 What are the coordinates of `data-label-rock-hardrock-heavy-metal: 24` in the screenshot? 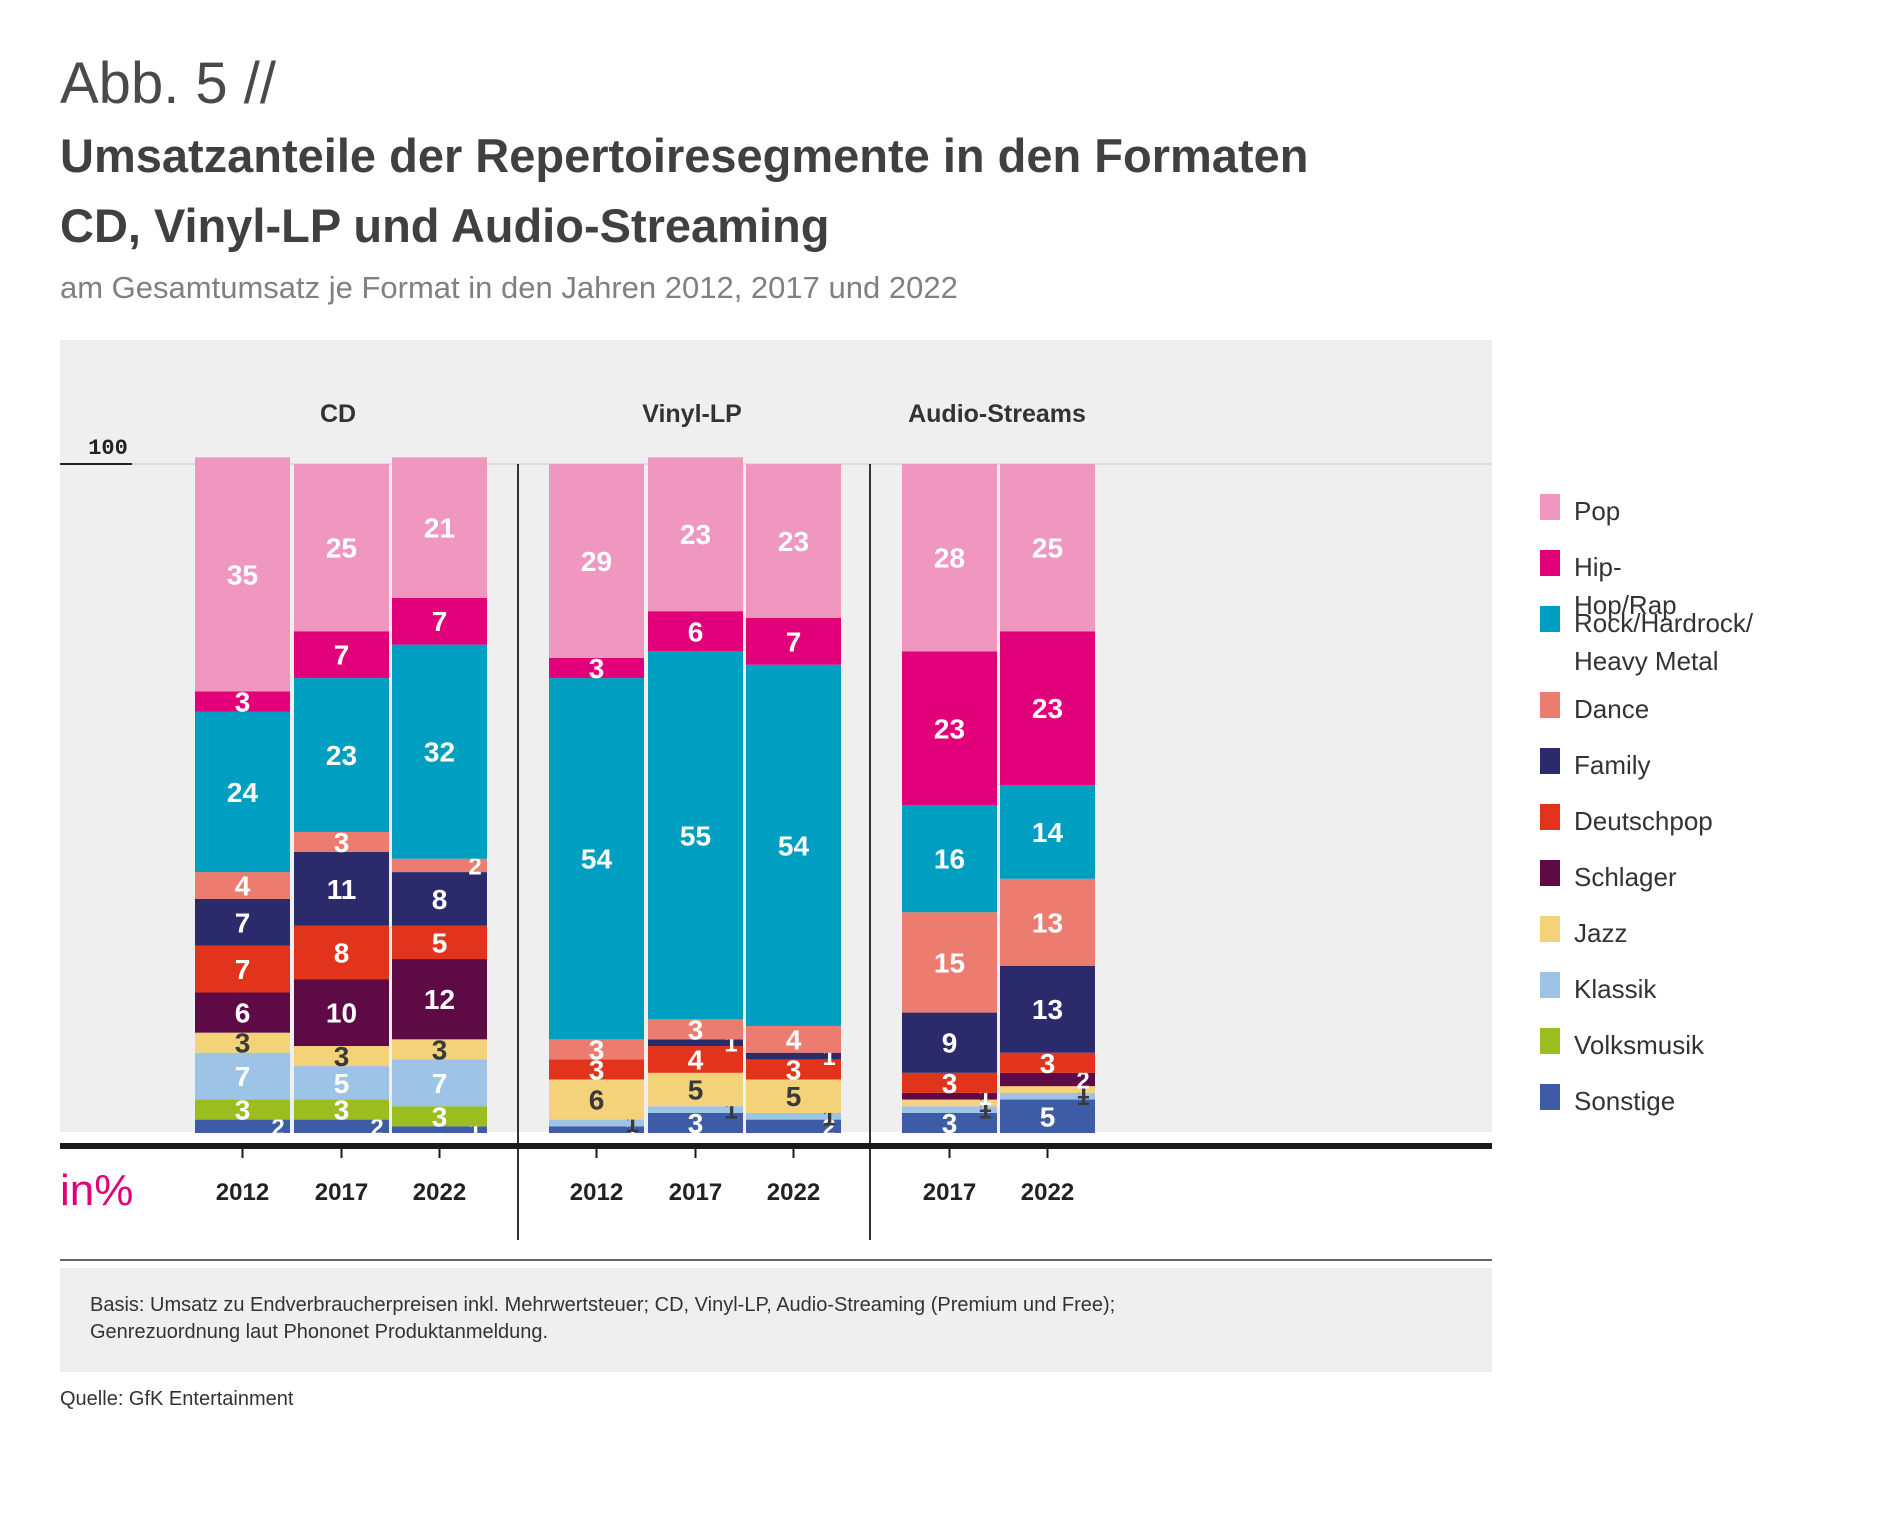 It's located at (243, 792).